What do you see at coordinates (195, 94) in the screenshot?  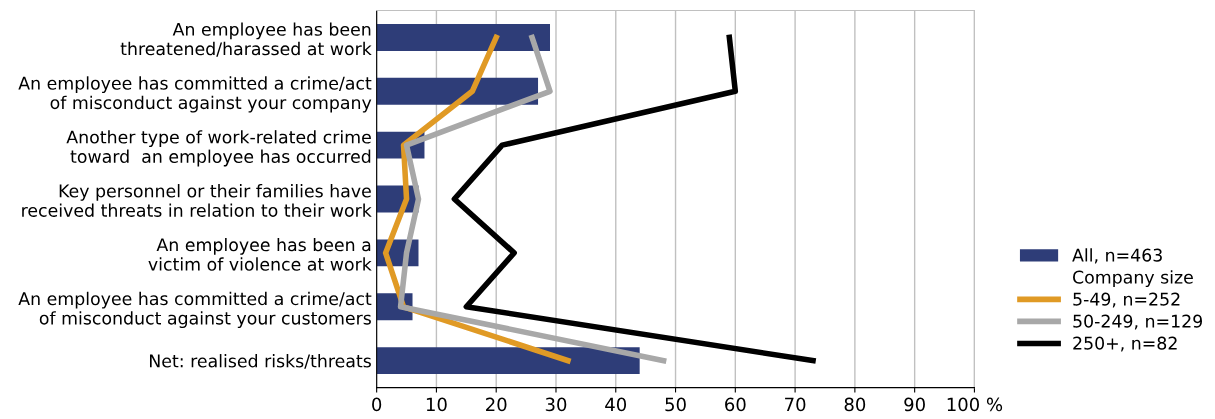 I see `y-tick-label: An employee has committed a crime/act of misconduct against your company` at bounding box center [195, 94].